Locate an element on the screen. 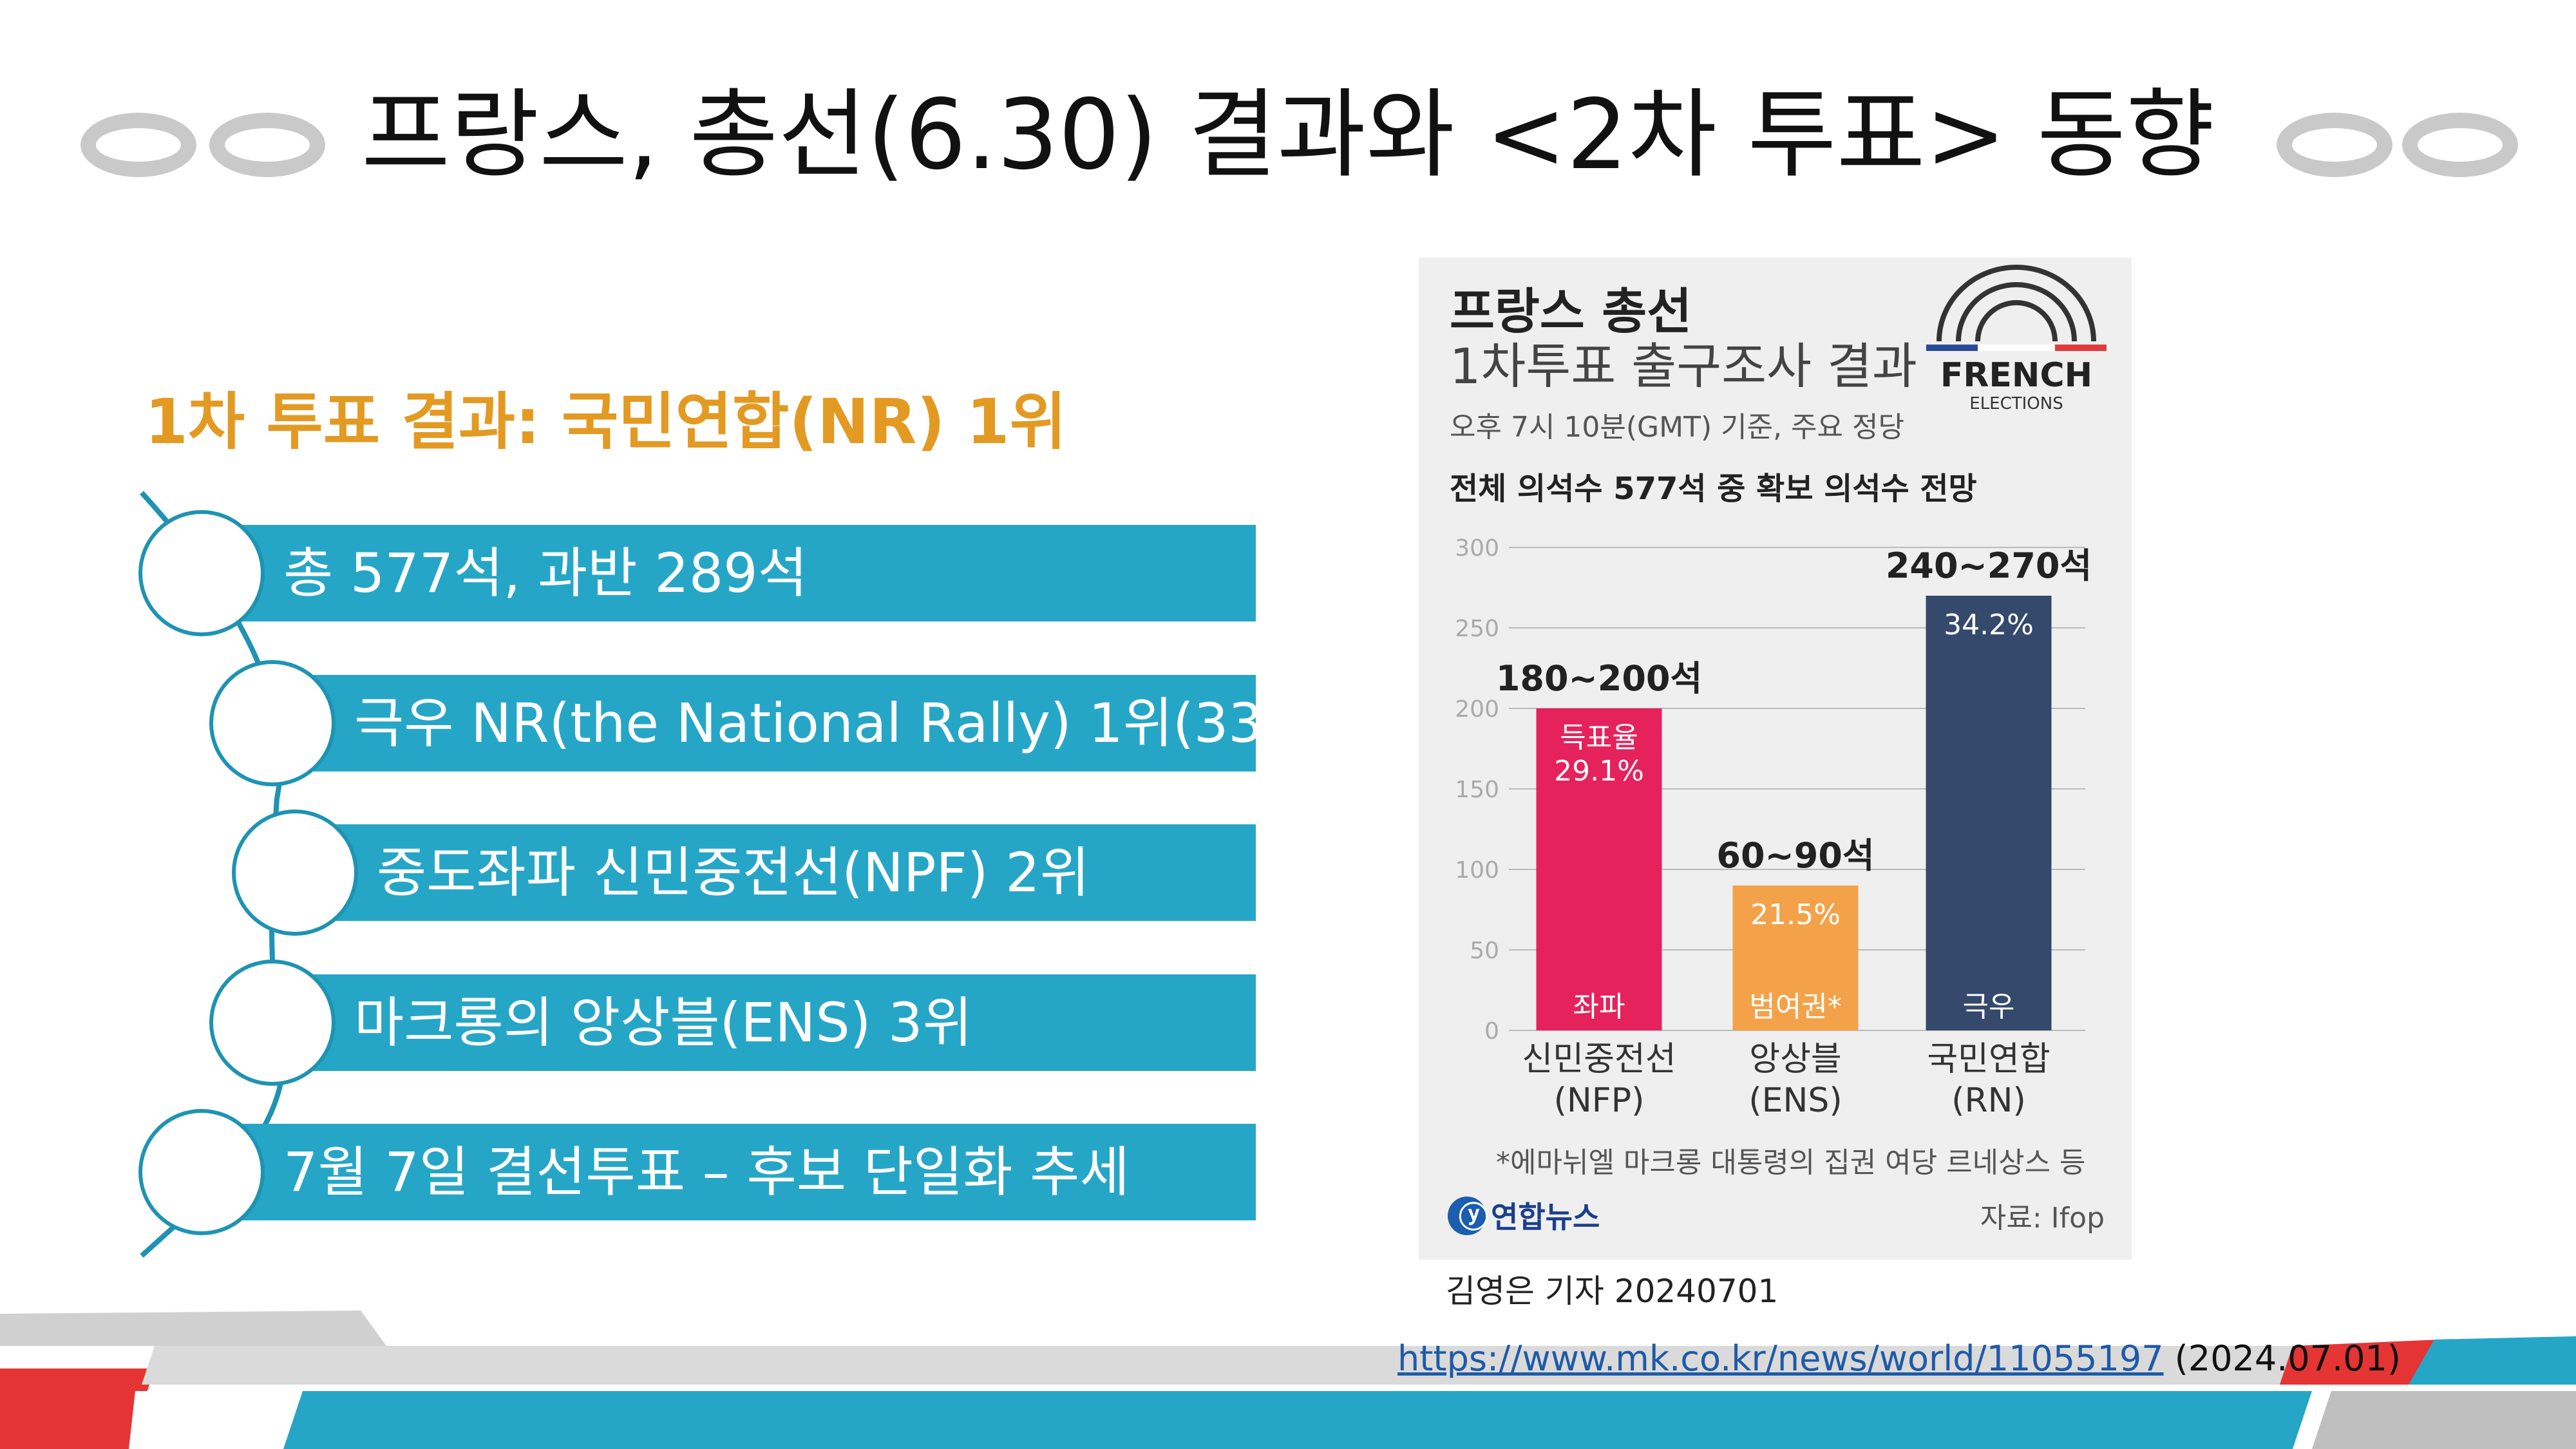  bloc-label: 좌파 is located at coordinates (1599, 1007).